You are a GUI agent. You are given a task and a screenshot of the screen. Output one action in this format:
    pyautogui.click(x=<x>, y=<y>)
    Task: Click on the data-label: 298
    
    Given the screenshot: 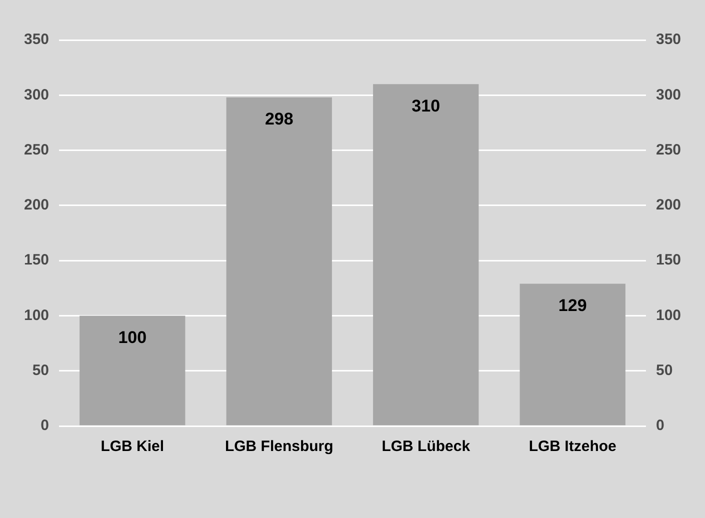 What is the action you would take?
    pyautogui.click(x=279, y=119)
    